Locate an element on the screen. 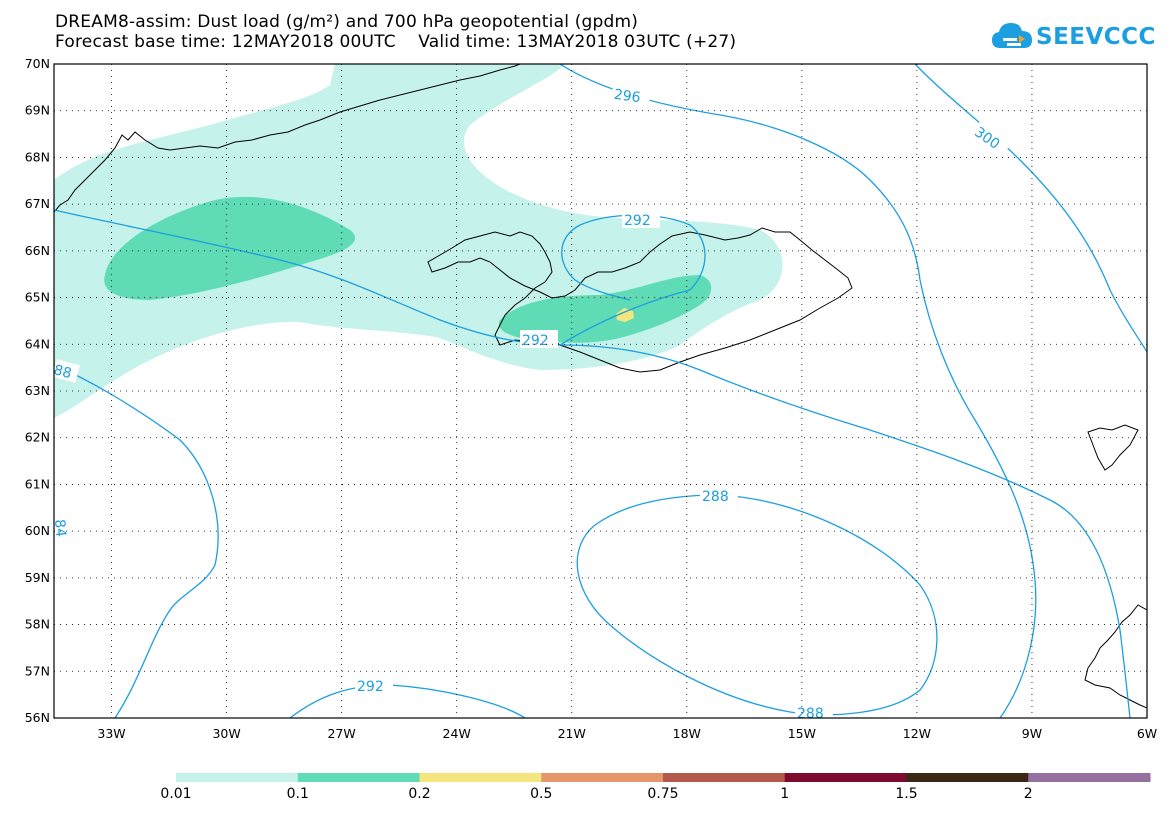 The image size is (1175, 815). lon-label: 21W is located at coordinates (572, 733).